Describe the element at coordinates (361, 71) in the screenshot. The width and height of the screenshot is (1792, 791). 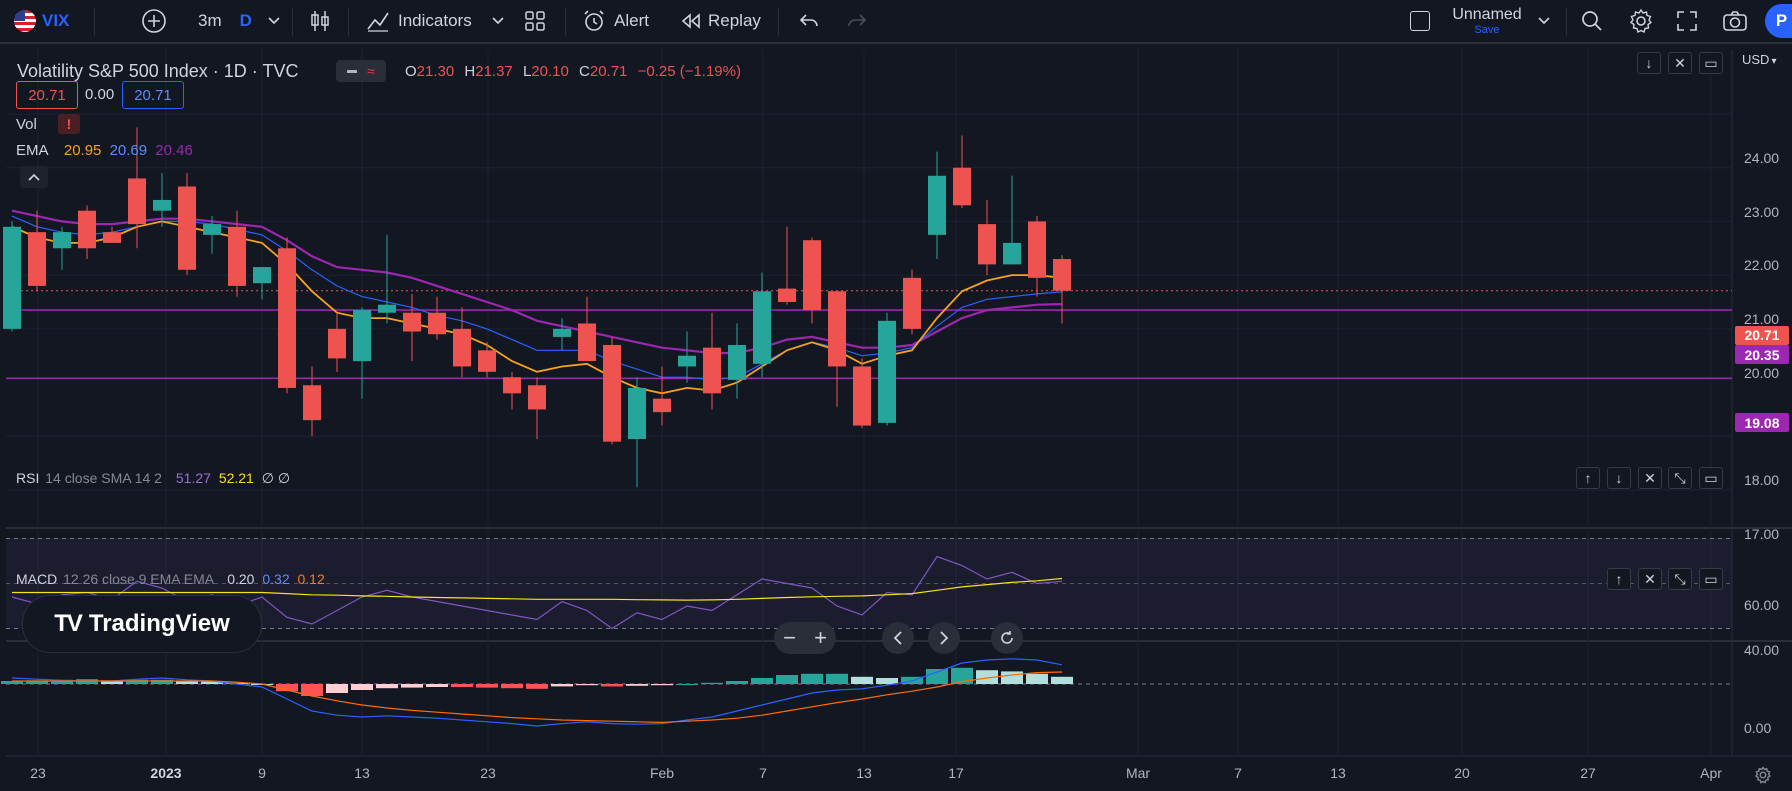
I see `legend-toggle: ≈` at that location.